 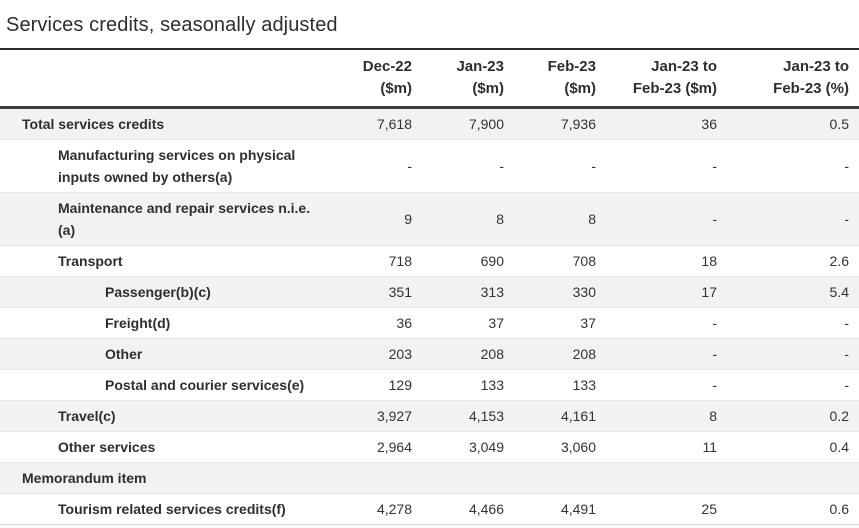 I want to click on cell-value: 7,900, so click(x=462, y=123).